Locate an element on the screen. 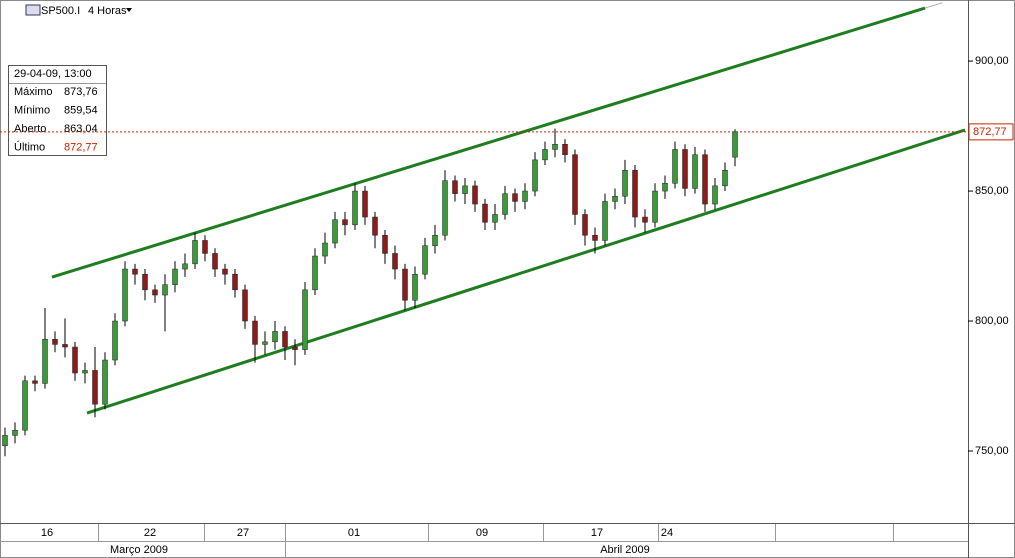 This screenshot has height=558, width=1015. info-label: Último is located at coordinates (29, 146).